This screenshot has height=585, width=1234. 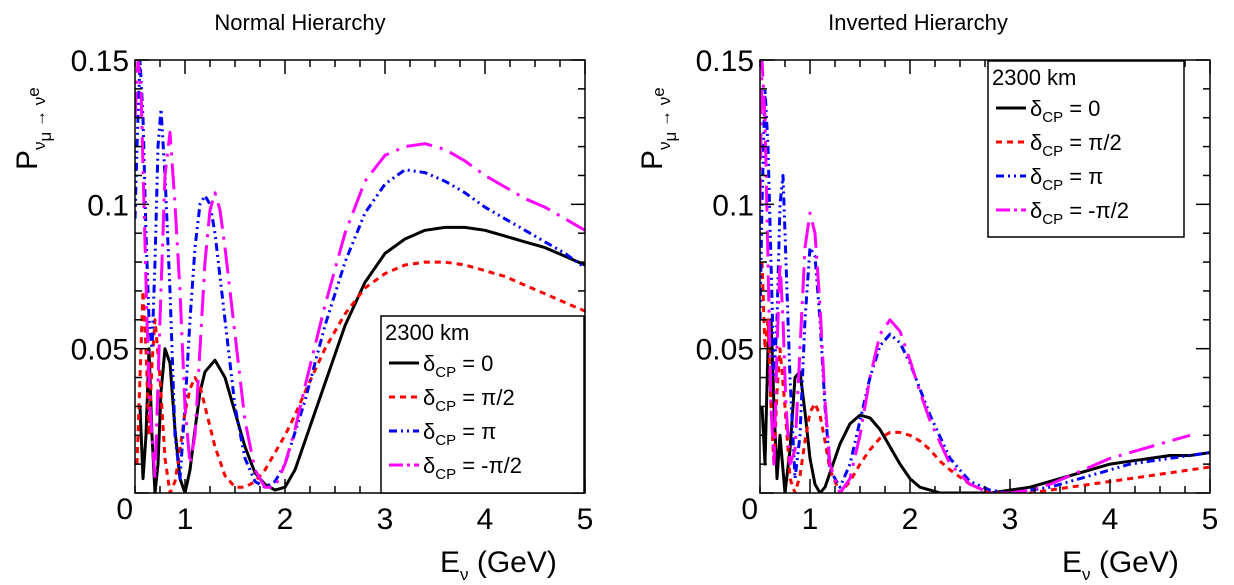 I want to click on legend-box, so click(x=1086, y=149).